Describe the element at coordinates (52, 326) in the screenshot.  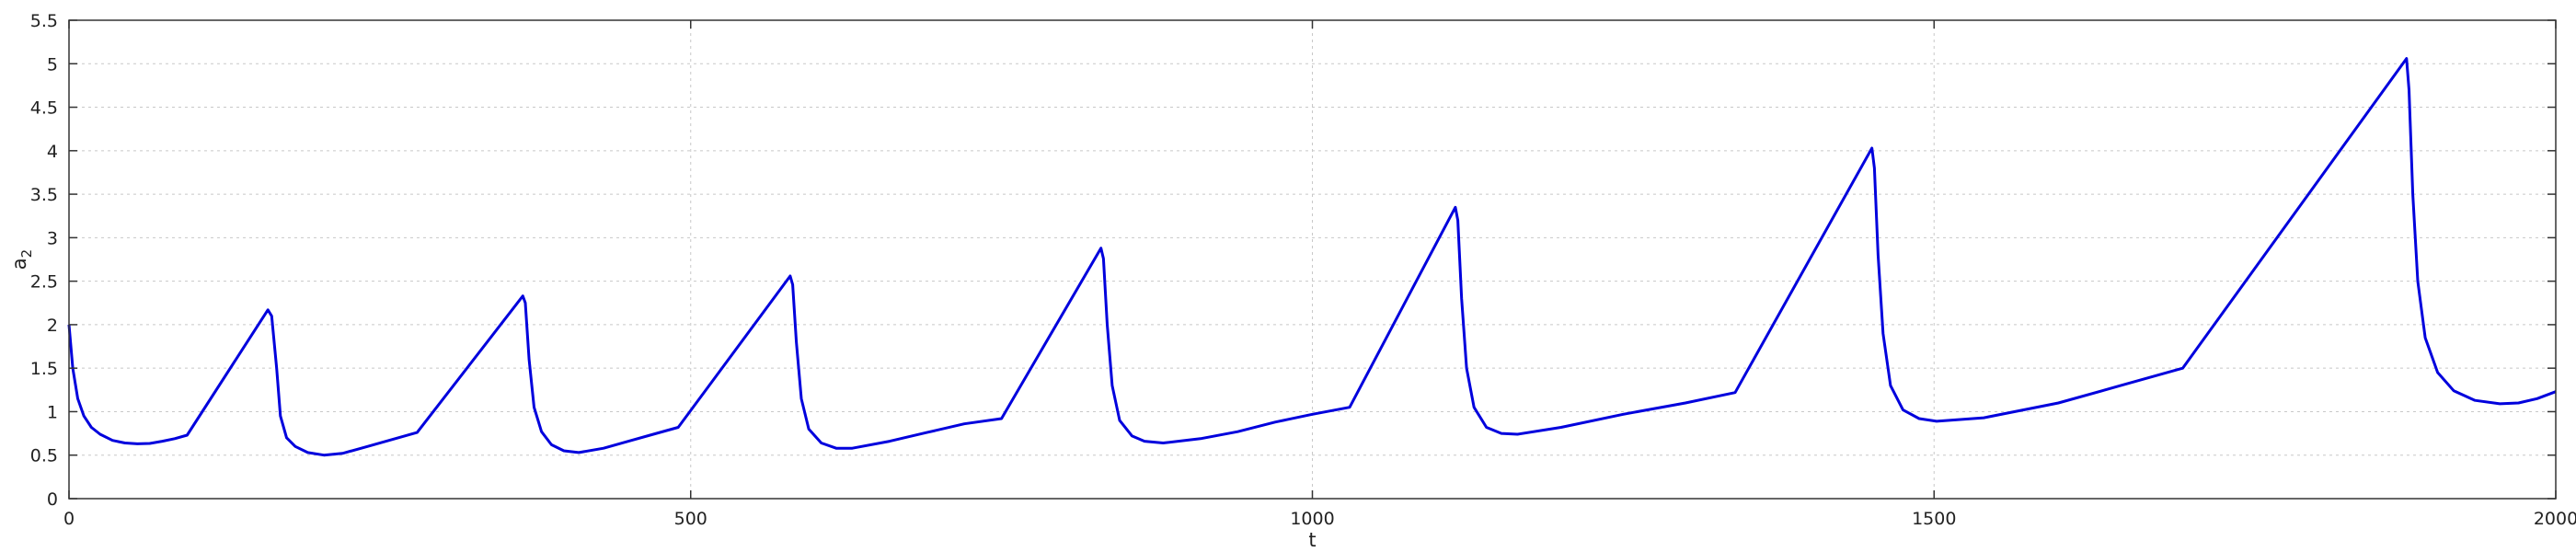
I see `y-tick-label: 2` at that location.